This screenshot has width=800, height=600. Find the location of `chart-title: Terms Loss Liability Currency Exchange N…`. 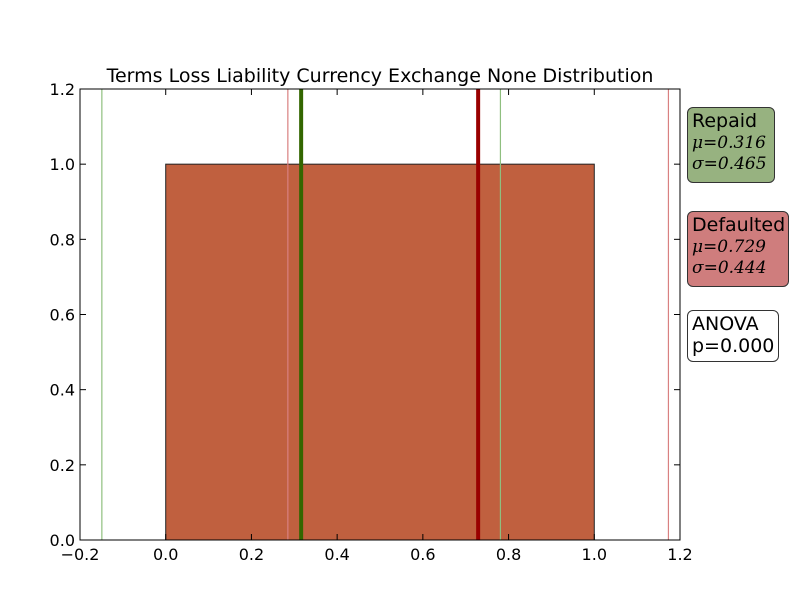

chart-title: Terms Loss Liability Currency Exchange N… is located at coordinates (380, 76).